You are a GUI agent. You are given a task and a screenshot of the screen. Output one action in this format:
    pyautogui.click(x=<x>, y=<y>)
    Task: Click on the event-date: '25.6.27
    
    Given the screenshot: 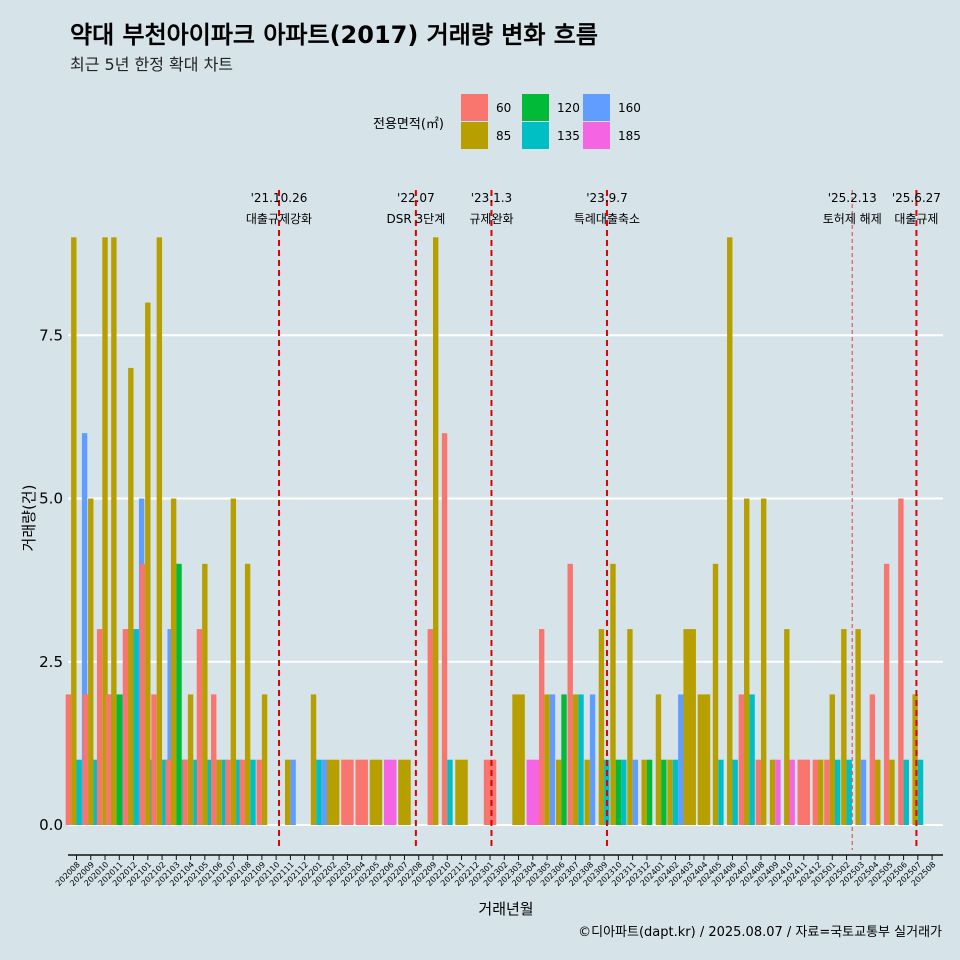 What is the action you would take?
    pyautogui.click(x=916, y=198)
    